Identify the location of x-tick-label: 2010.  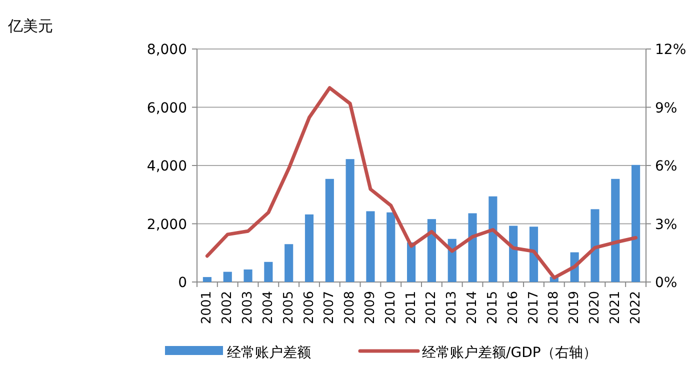
(390, 307).